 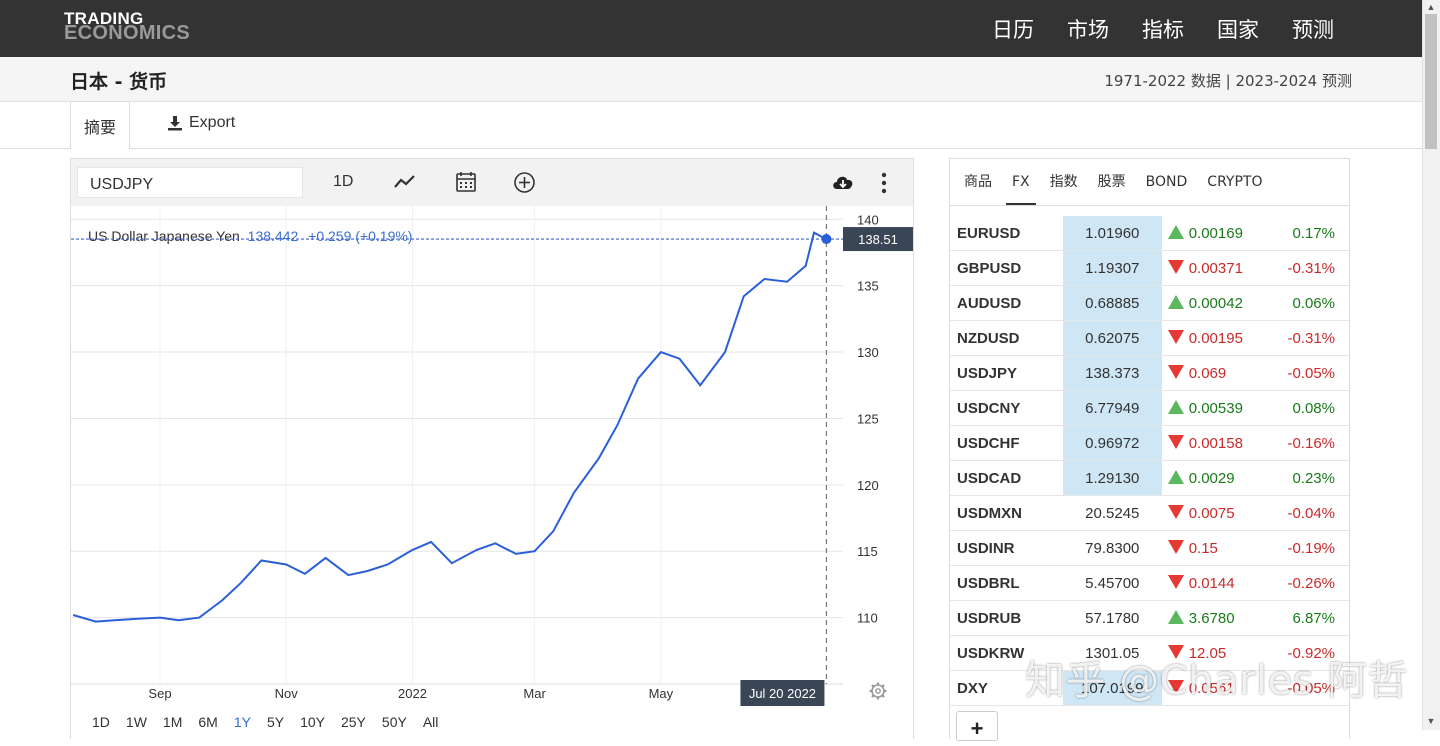 What do you see at coordinates (1013, 29) in the screenshot?
I see `nav-calendar: 日历` at bounding box center [1013, 29].